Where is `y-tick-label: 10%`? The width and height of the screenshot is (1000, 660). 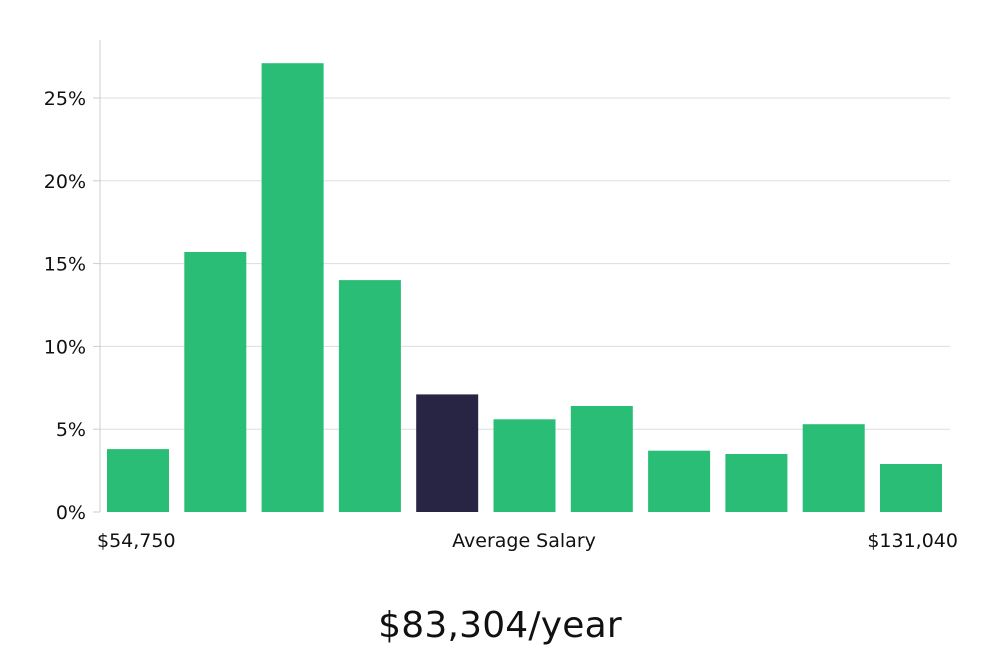 y-tick-label: 10% is located at coordinates (65, 347).